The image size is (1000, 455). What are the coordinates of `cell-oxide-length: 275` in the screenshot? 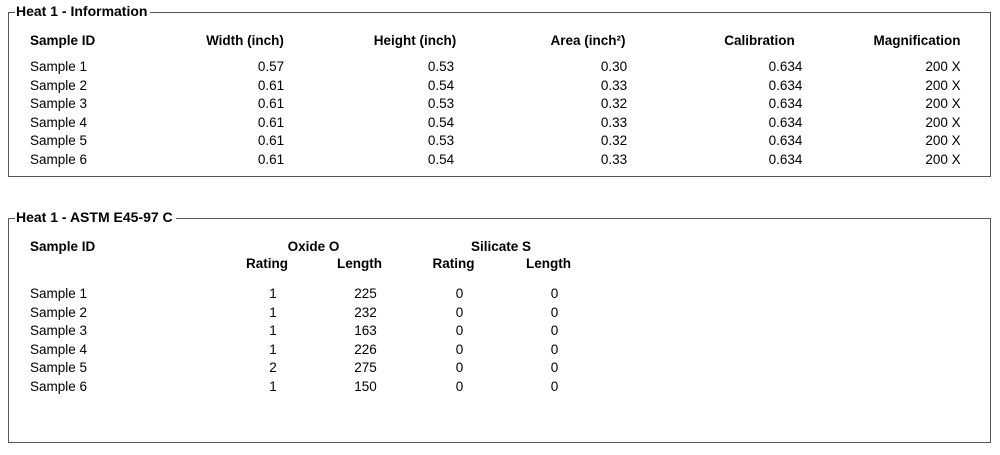 It's located at (365, 368).